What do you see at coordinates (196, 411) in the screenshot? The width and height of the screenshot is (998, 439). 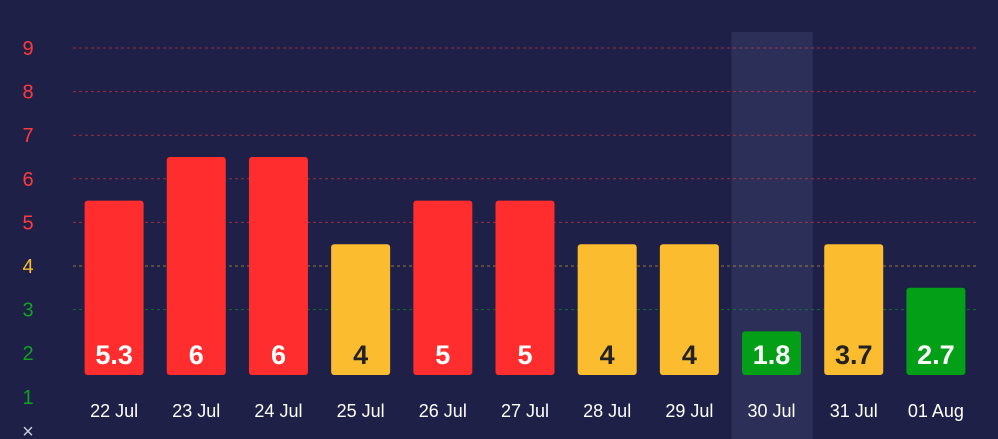 I see `x-tick-label: 23 Jul` at bounding box center [196, 411].